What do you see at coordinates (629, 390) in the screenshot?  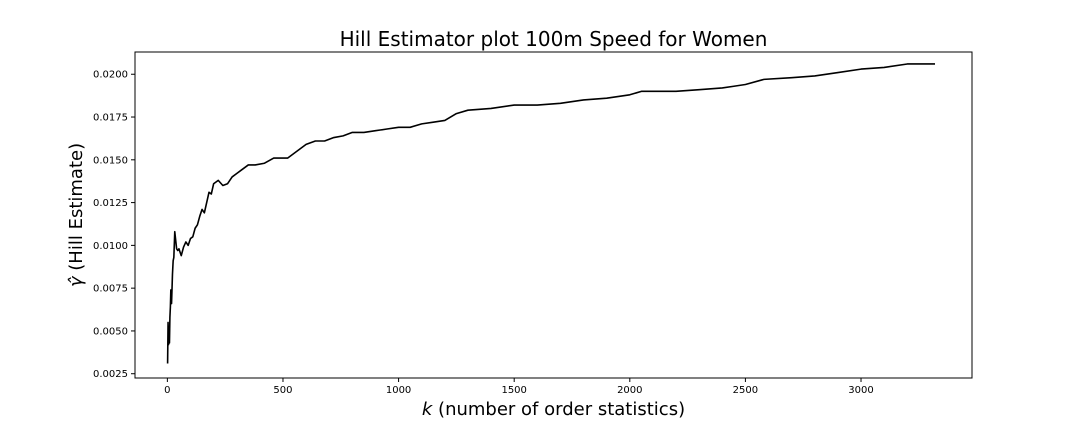 I see `x-tick-label: 2000` at bounding box center [629, 390].